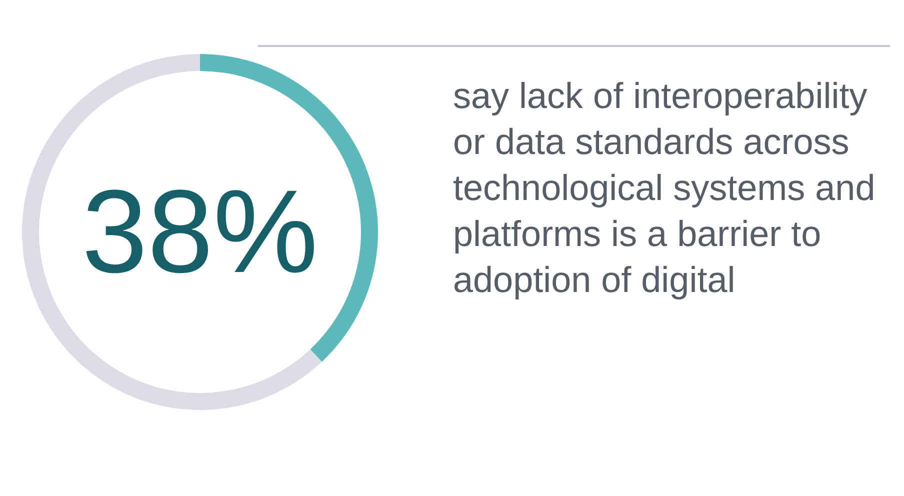 Image resolution: width=904 pixels, height=496 pixels. I want to click on data-label: 38%, so click(200, 232).